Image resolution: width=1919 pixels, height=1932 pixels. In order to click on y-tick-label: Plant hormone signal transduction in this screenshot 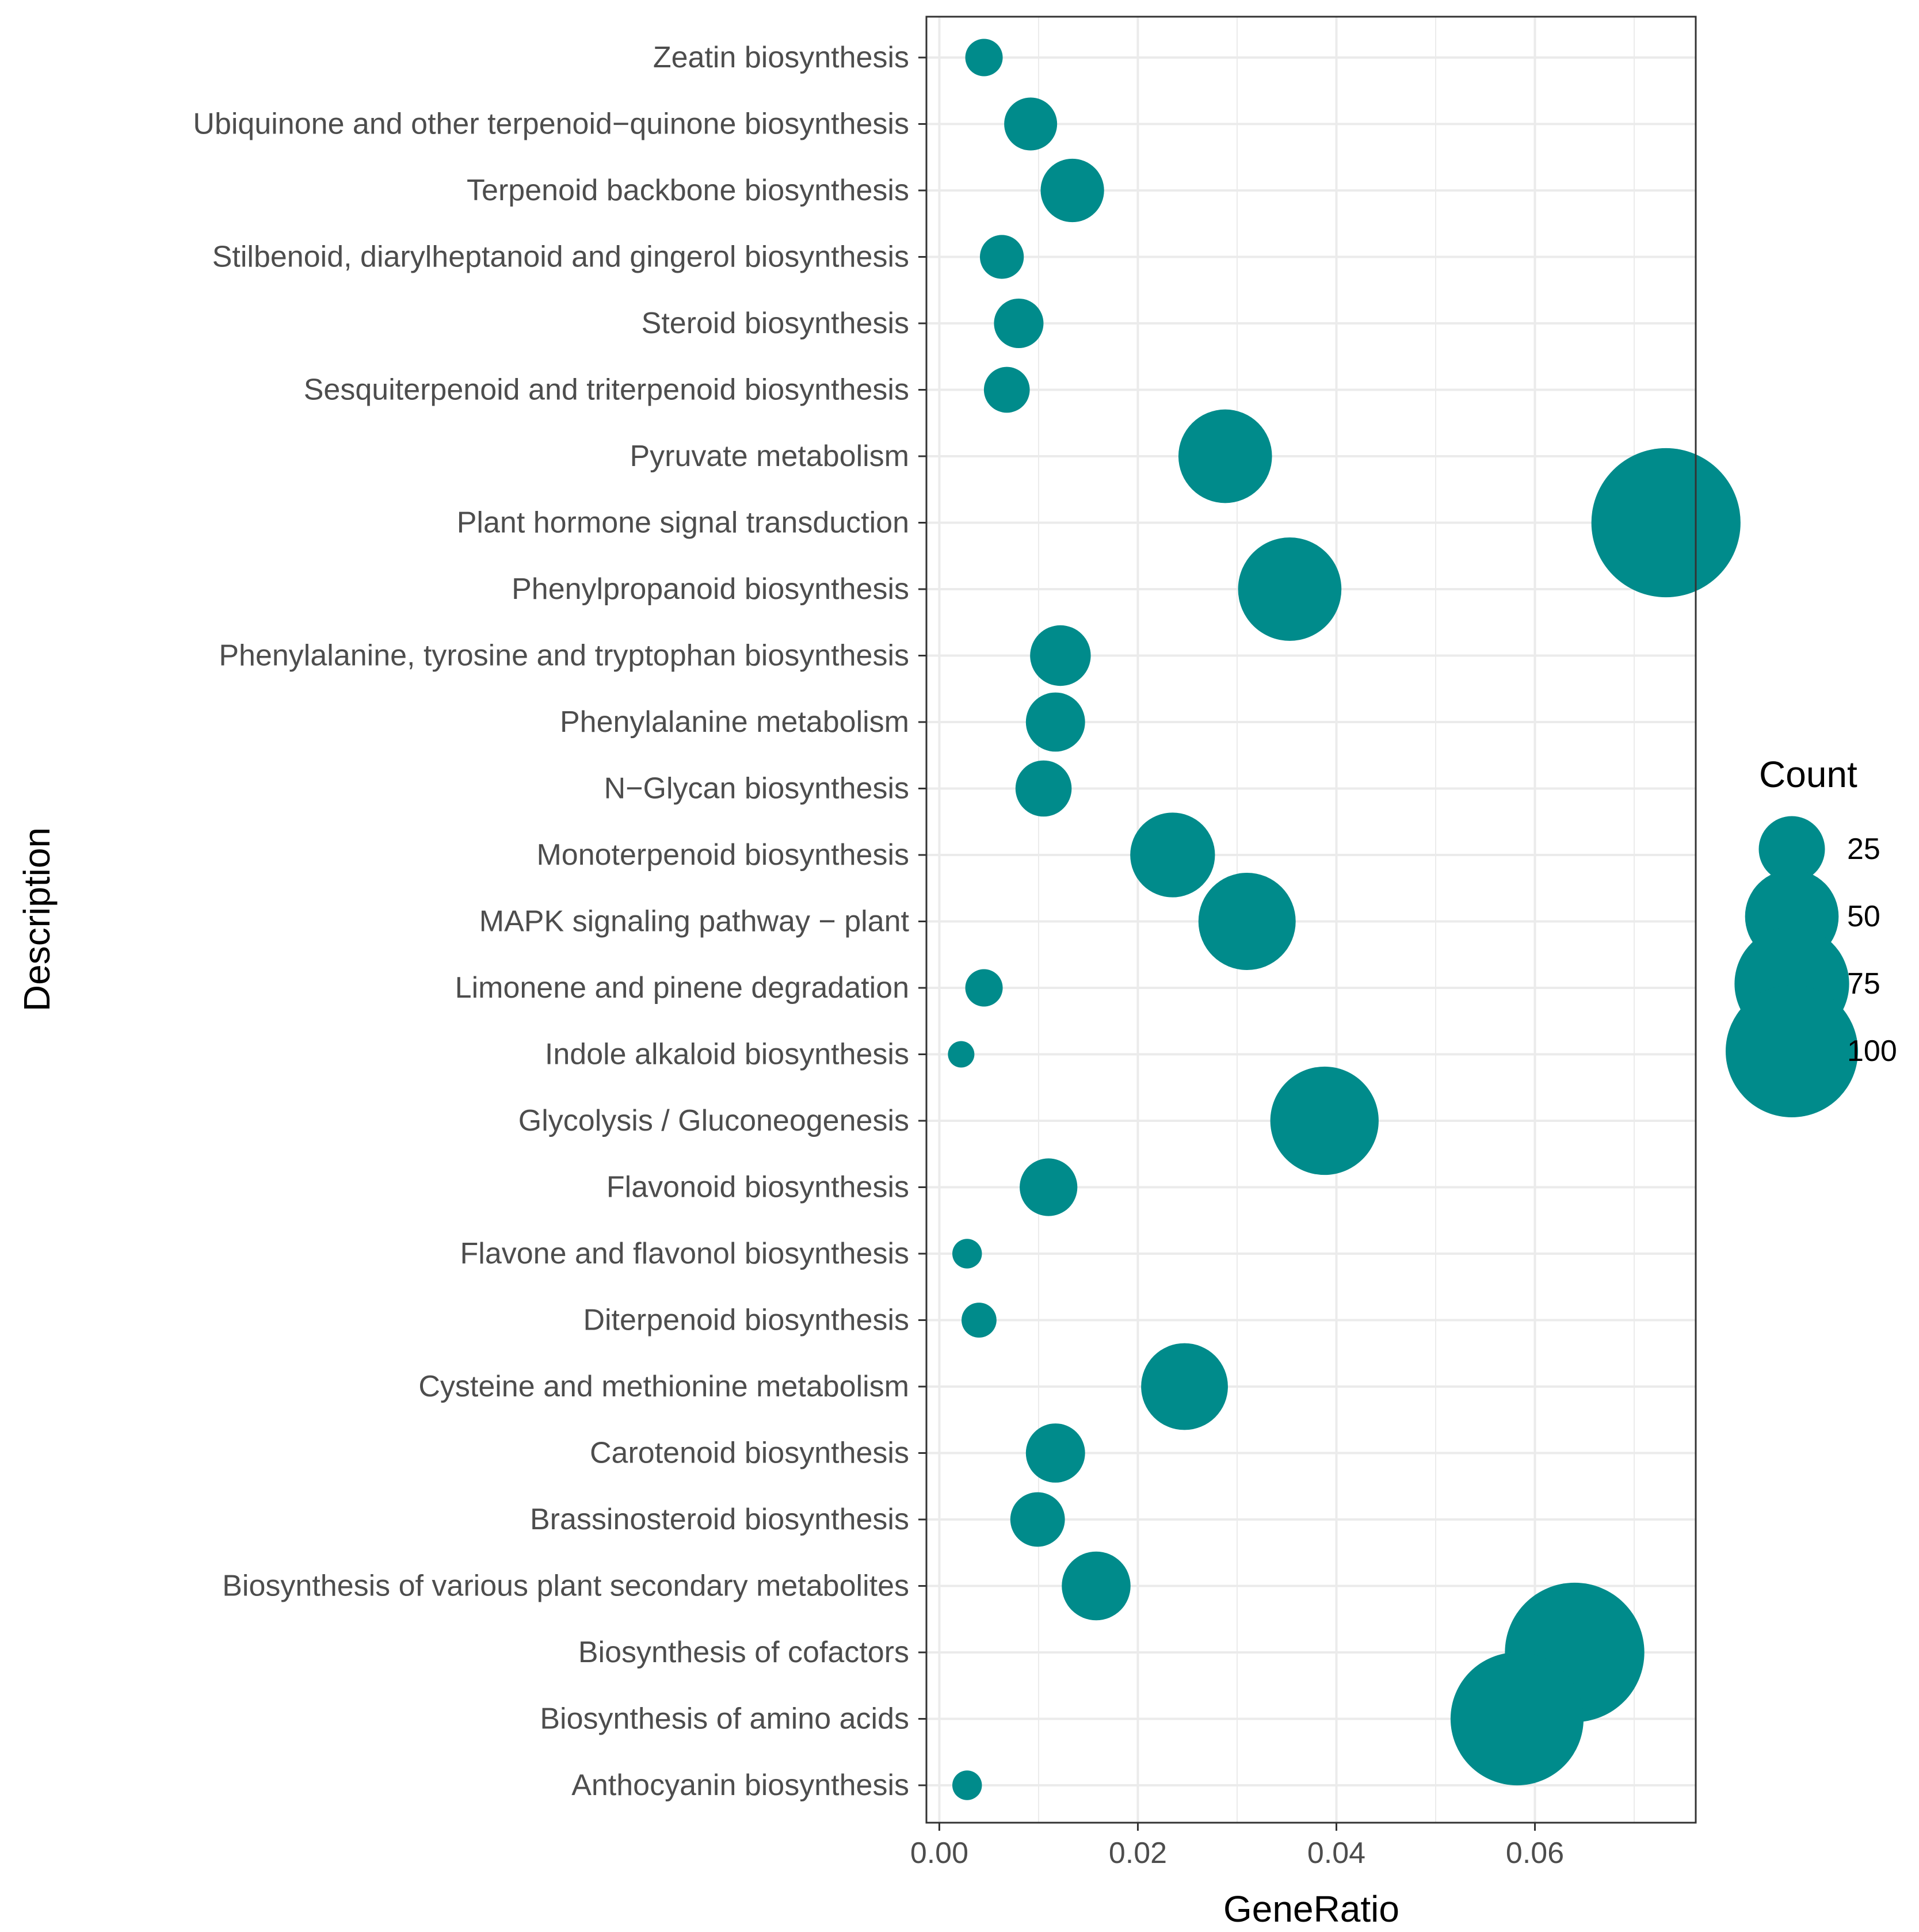, I will do `click(683, 523)`.